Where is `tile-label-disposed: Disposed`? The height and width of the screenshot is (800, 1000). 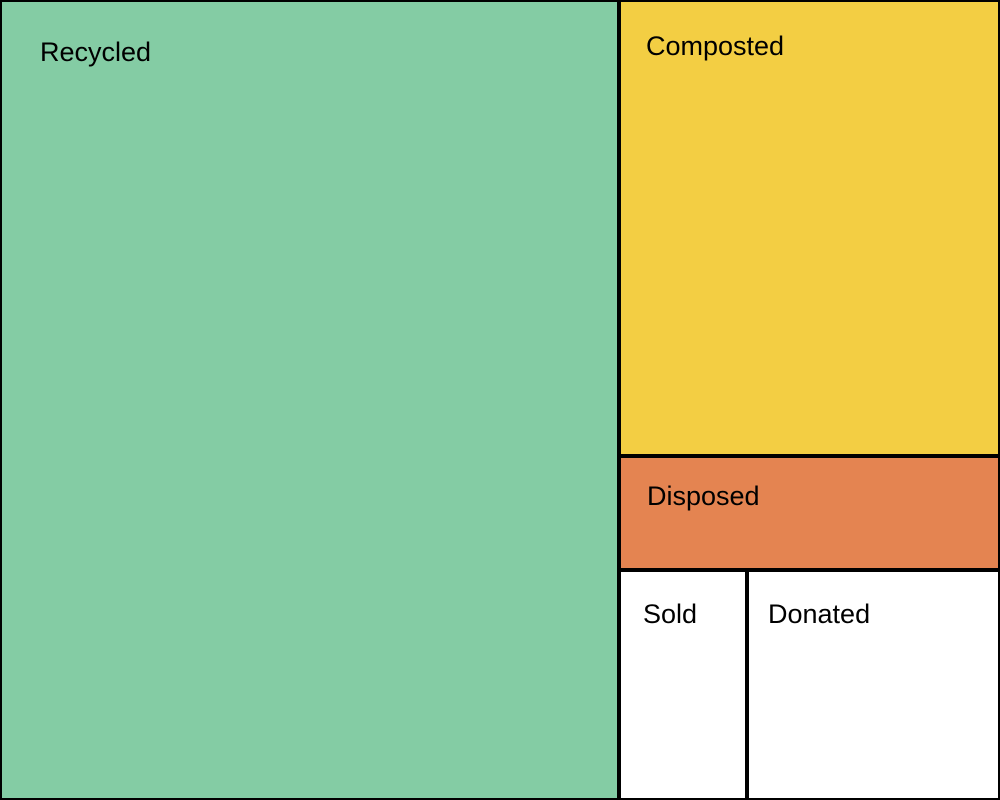 tile-label-disposed: Disposed is located at coordinates (703, 496).